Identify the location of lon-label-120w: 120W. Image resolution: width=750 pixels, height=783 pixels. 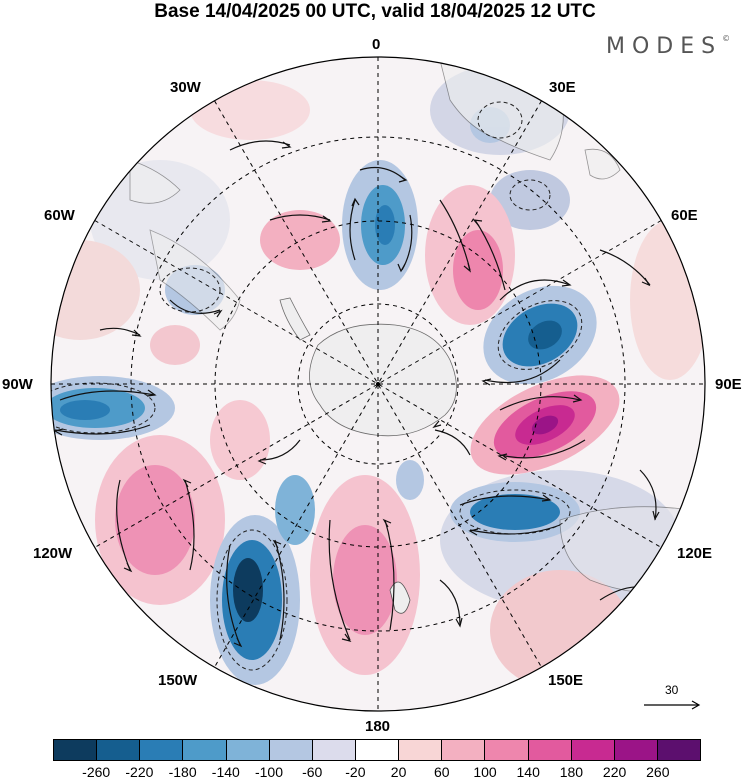
(53, 553).